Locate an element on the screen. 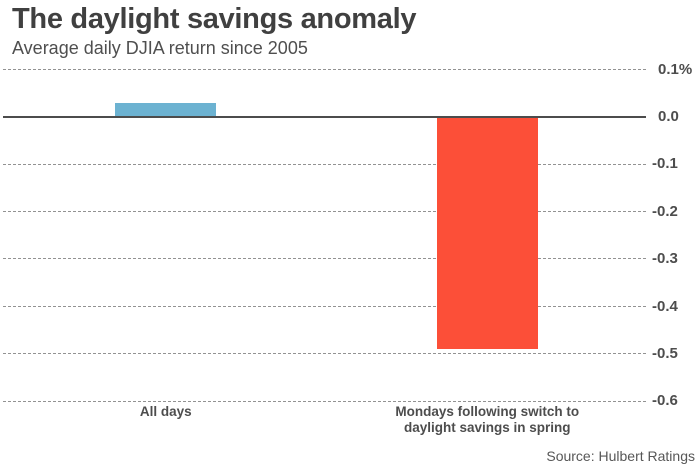  chart-subtitle: Average daily DJIA return since 2005 is located at coordinates (160, 48).